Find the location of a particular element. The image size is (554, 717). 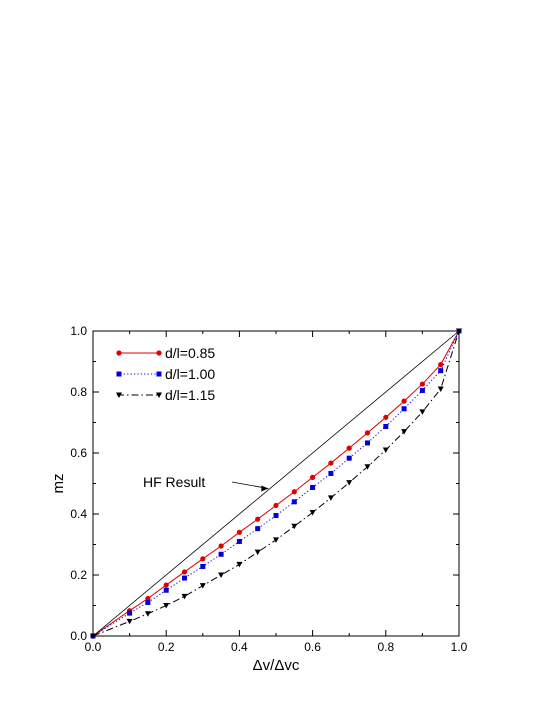

legend-label: d/l=1.00 is located at coordinates (190, 374).